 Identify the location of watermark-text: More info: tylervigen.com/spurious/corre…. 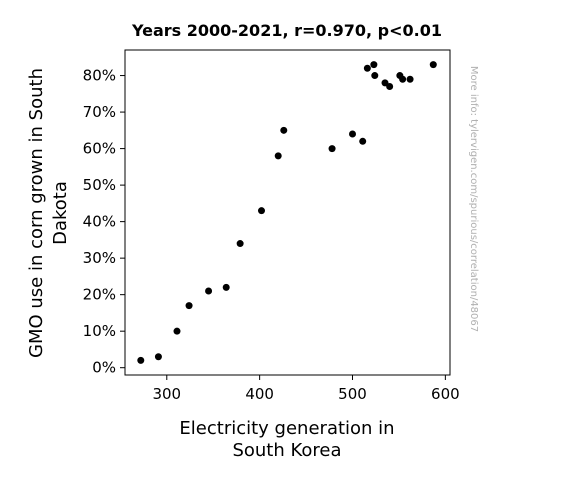
(473, 199).